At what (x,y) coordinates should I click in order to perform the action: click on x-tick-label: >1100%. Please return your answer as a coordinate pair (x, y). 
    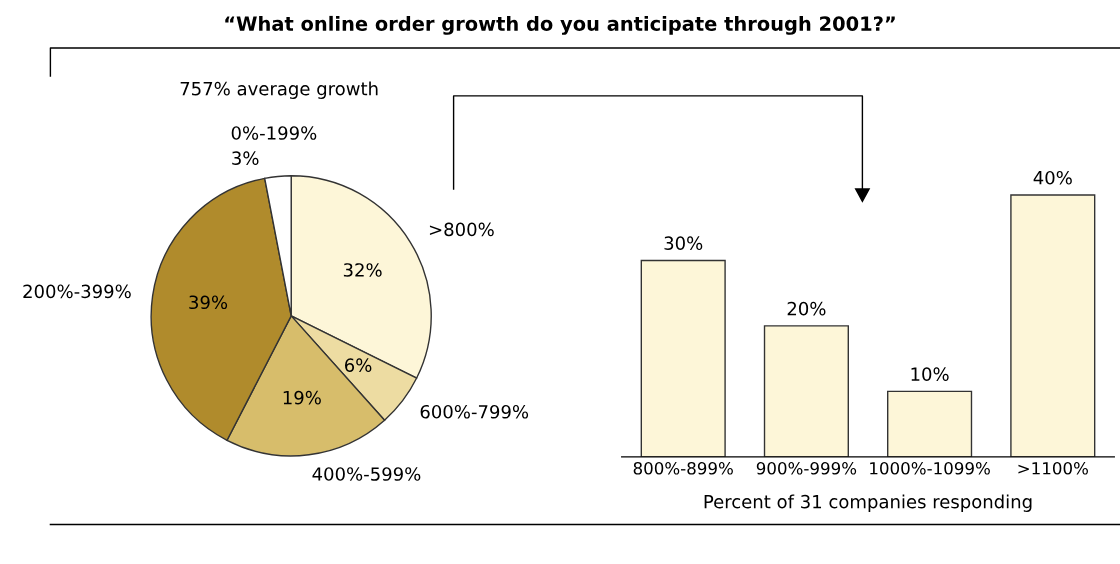
    Looking at the image, I should click on (1053, 468).